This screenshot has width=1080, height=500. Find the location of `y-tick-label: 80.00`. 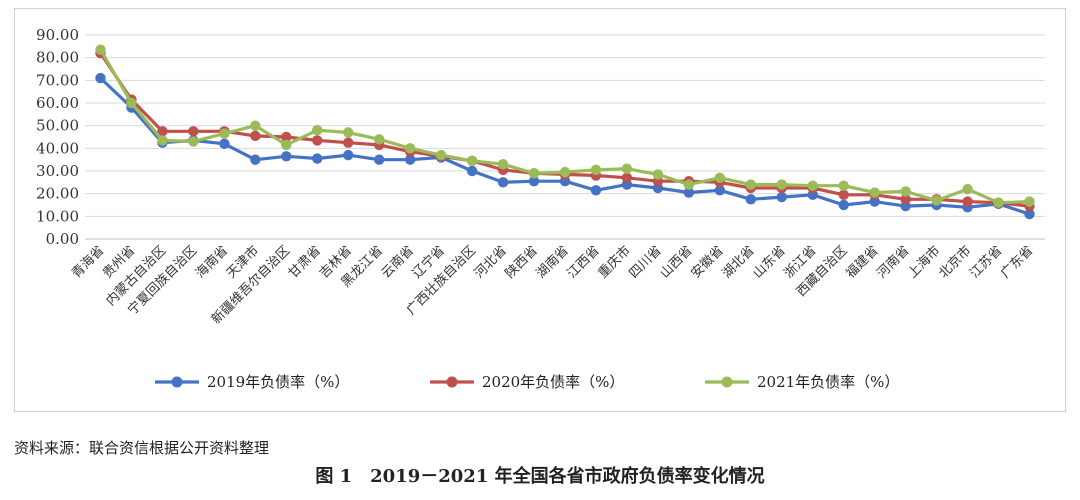

y-tick-label: 80.00 is located at coordinates (57, 58).